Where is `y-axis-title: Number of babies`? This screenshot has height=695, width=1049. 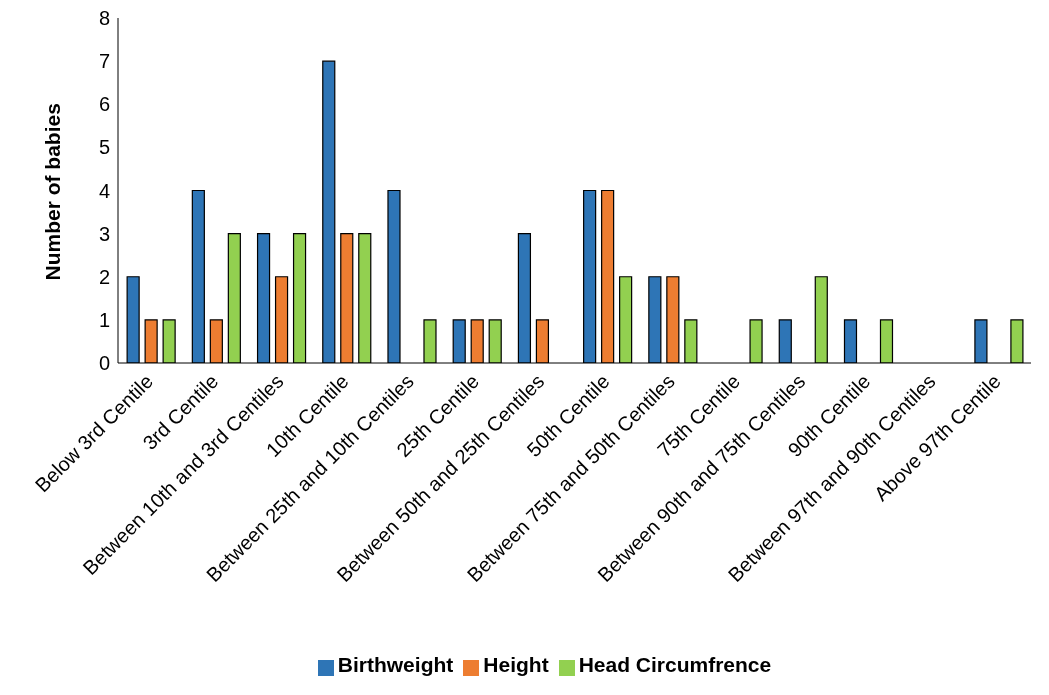 y-axis-title: Number of babies is located at coordinates (53, 192).